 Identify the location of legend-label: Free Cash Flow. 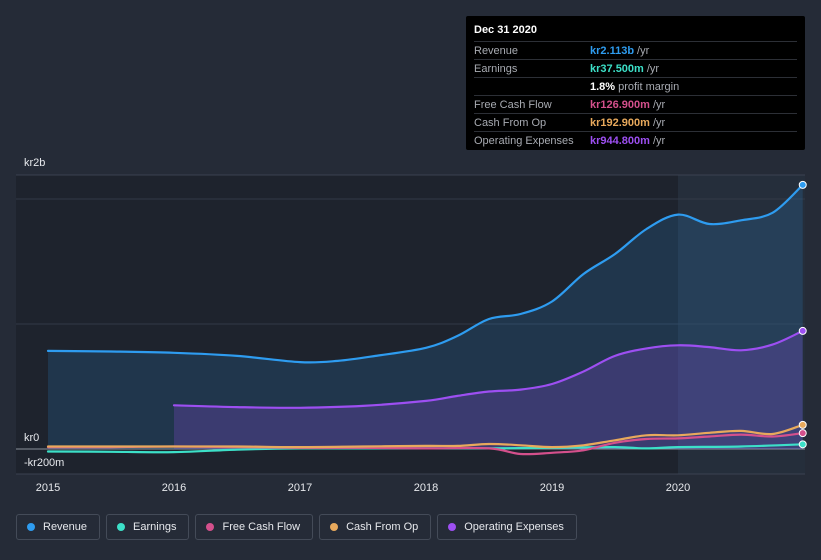
(261, 527).